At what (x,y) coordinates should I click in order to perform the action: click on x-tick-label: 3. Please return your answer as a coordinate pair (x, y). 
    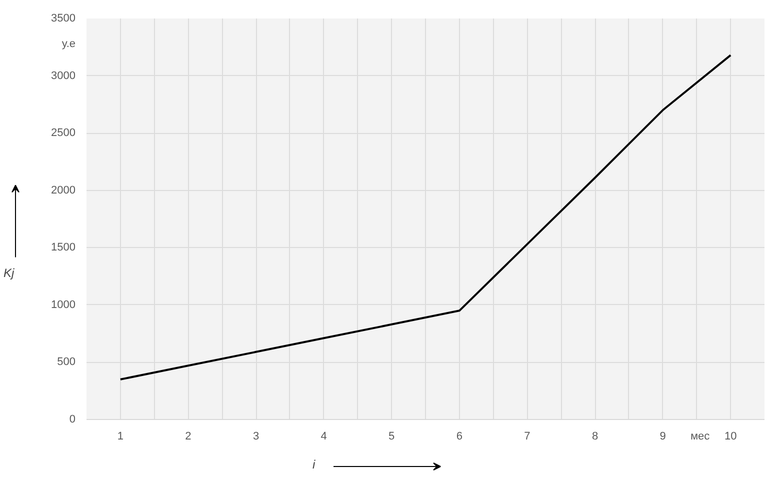
    Looking at the image, I should click on (256, 436).